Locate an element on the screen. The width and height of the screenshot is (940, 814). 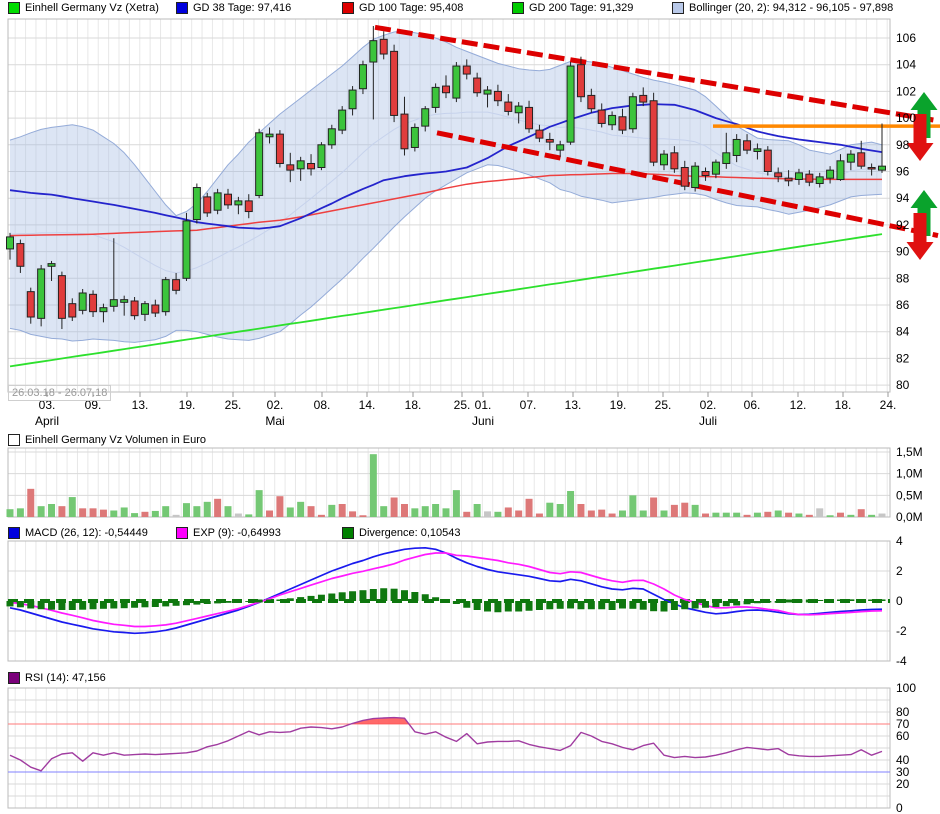
legend-item: EXP (9): -0,64993 is located at coordinates (228, 533).